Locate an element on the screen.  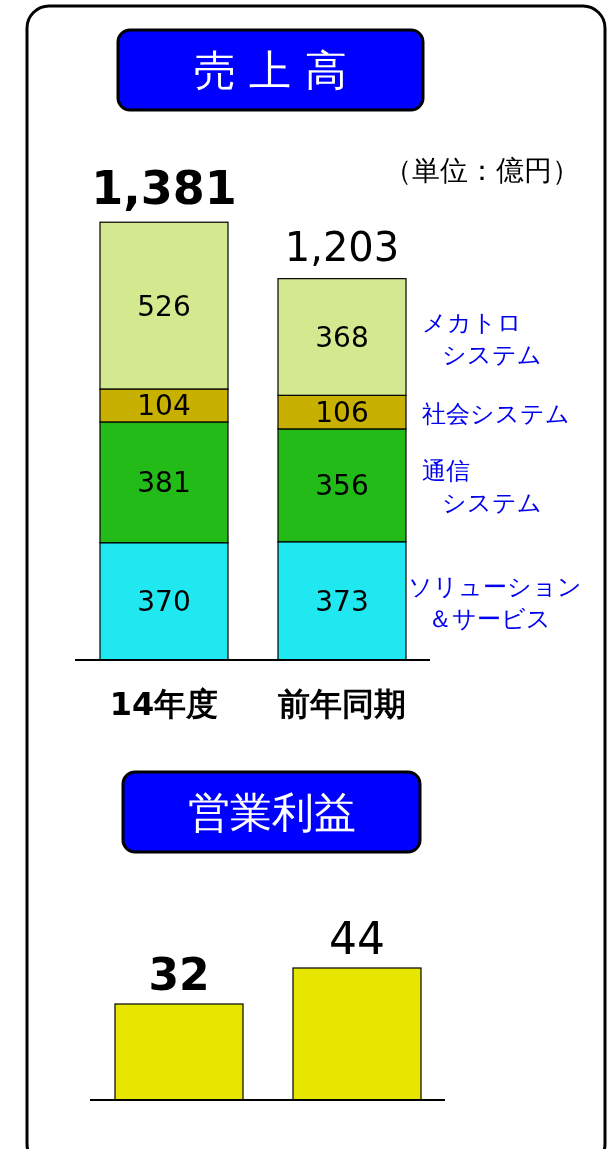
data-label: 381 is located at coordinates (164, 483).